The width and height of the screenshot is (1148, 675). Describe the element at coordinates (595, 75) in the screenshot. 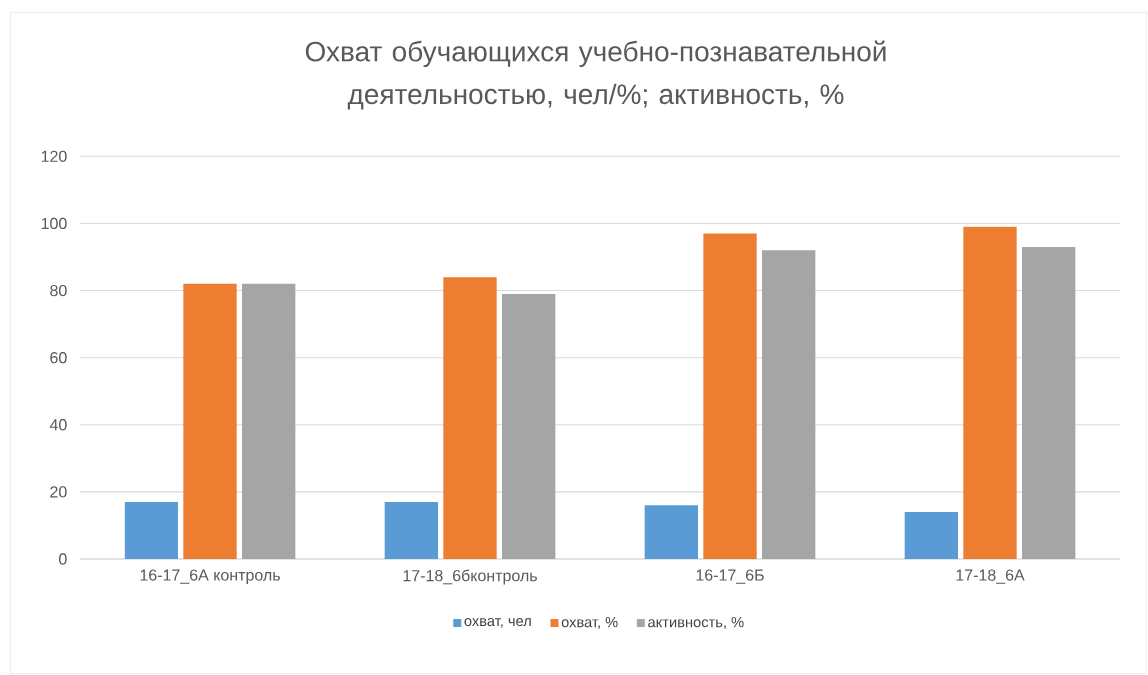

I see `chart-title: Охват обучающихся учебно-познавательной деятельностью, чел/%; активность, %` at that location.